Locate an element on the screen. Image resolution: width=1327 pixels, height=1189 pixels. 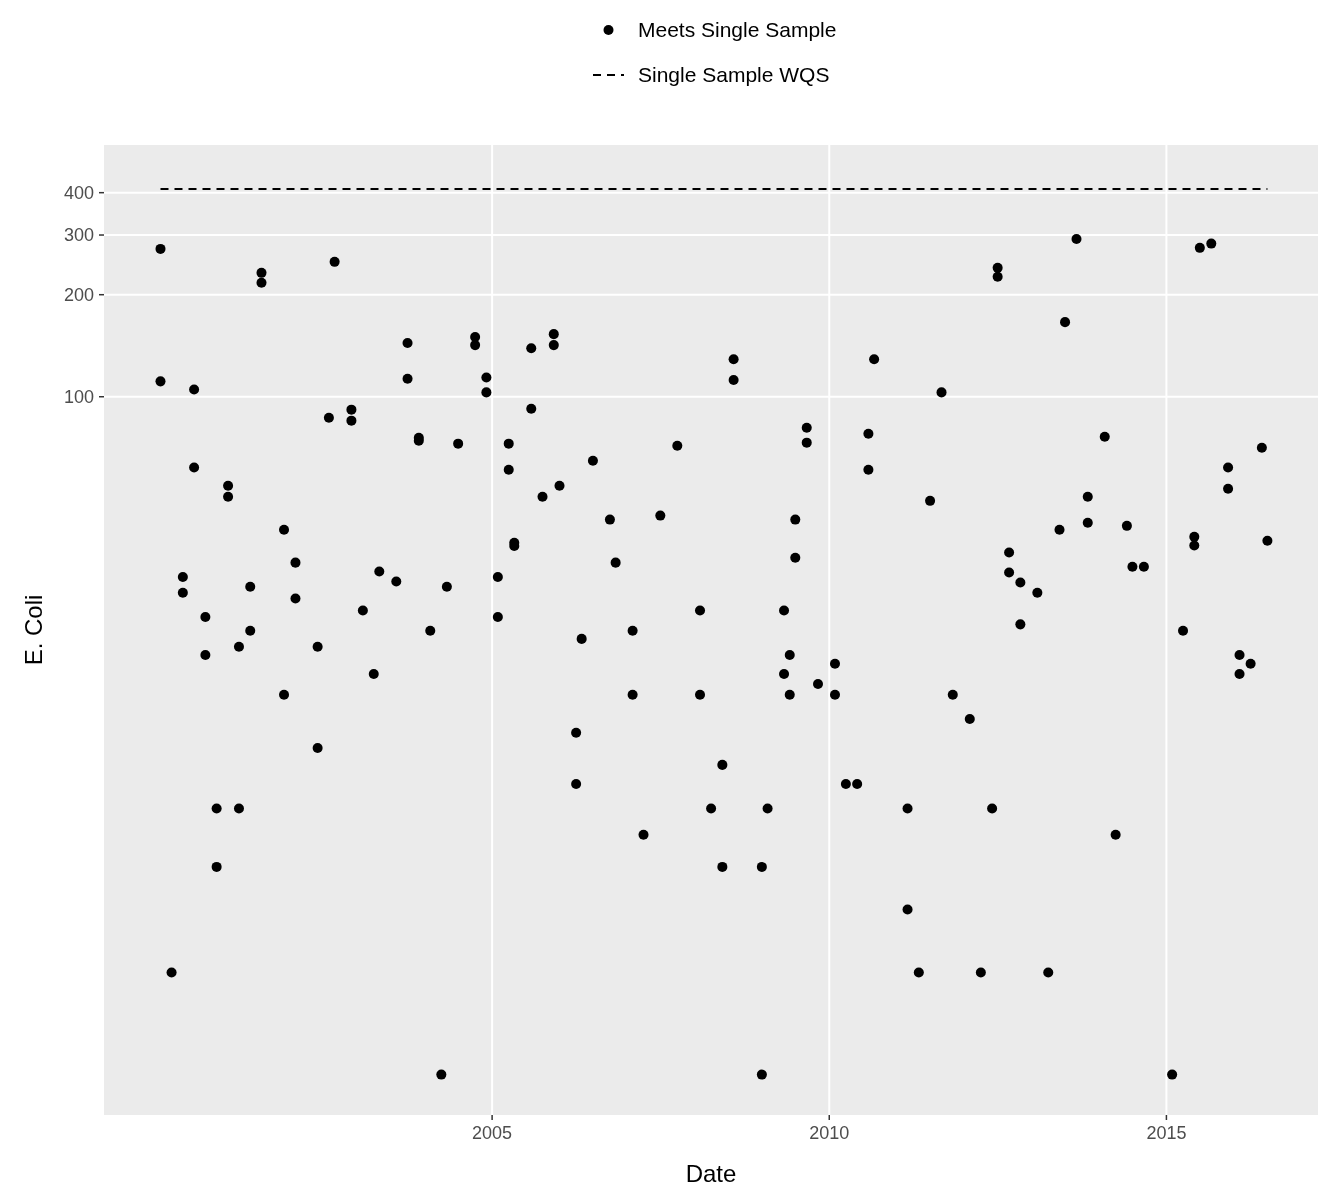
y-axis-title: E. Coli is located at coordinates (33, 630).